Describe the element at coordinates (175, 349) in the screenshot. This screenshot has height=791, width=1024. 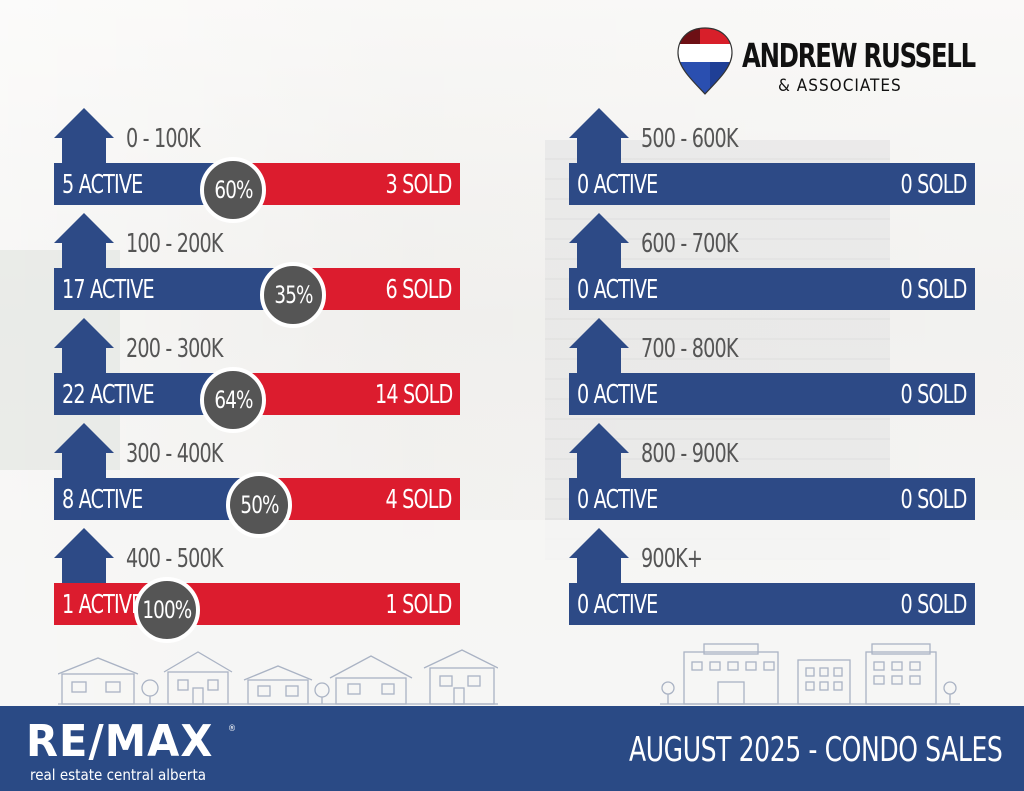
I see `price-range-label: 200 - 300K` at that location.